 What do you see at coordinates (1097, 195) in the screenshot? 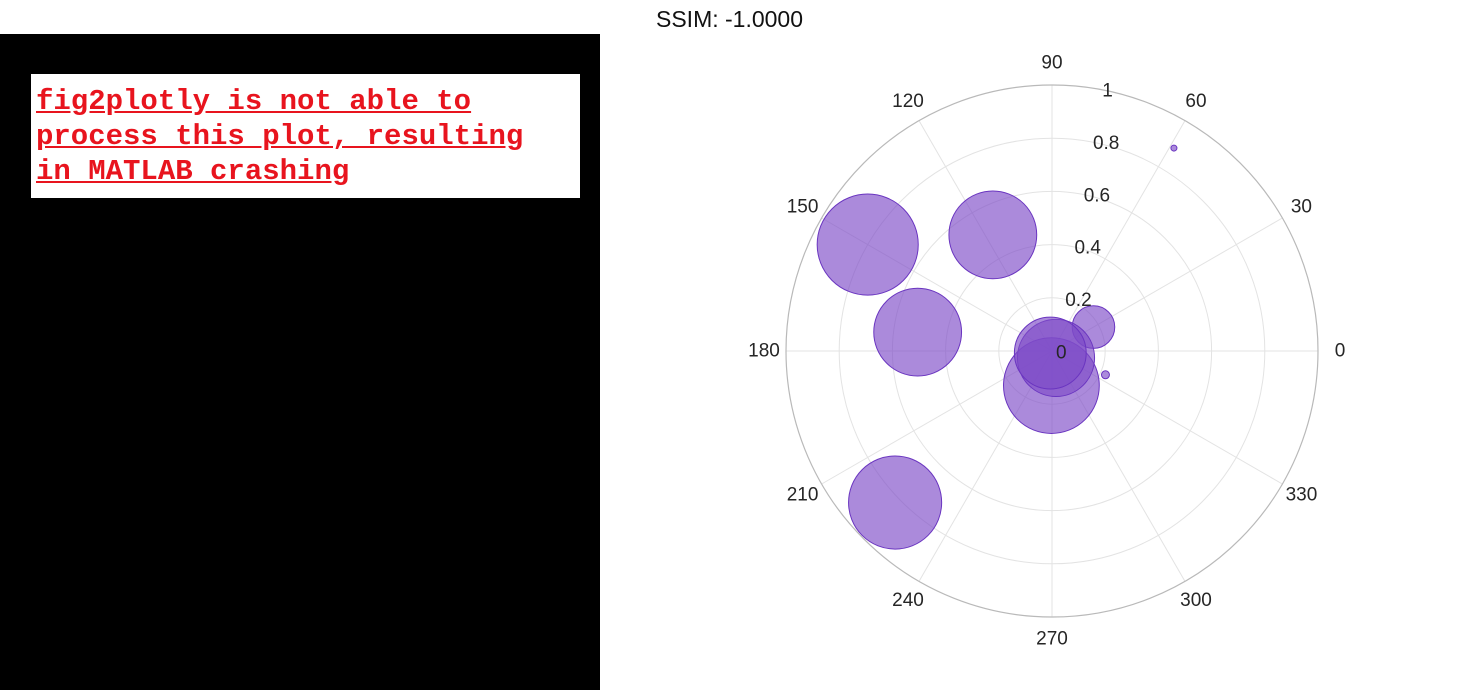
I see `r-tick-label: 0.6` at bounding box center [1097, 195].